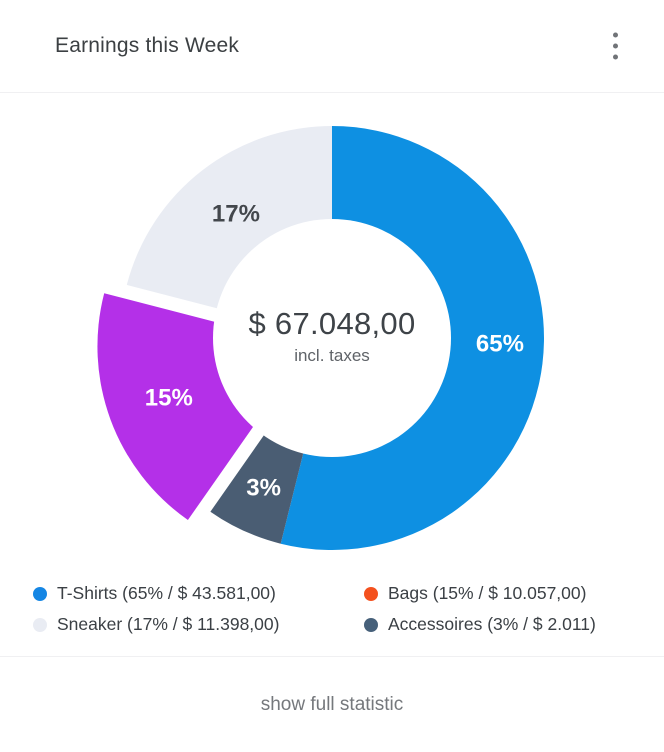 Image resolution: width=664 pixels, height=752 pixels. What do you see at coordinates (168, 624) in the screenshot?
I see `legend-label: Sneaker (17% / $ 11.398,00)` at bounding box center [168, 624].